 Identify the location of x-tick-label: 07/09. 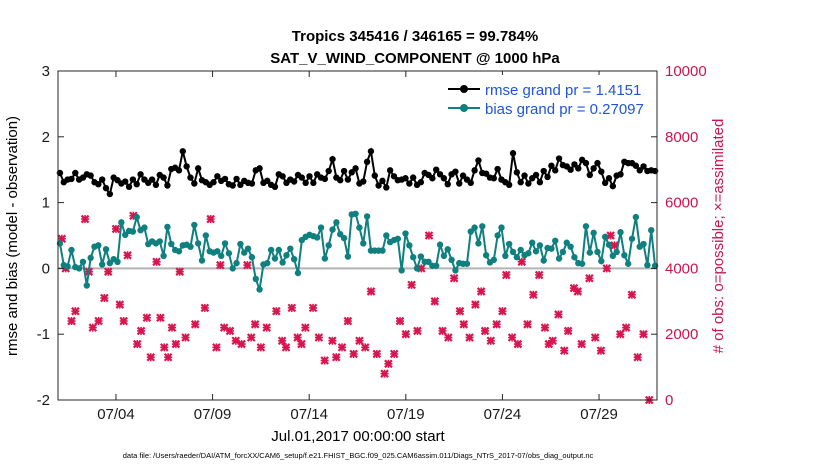
(213, 414).